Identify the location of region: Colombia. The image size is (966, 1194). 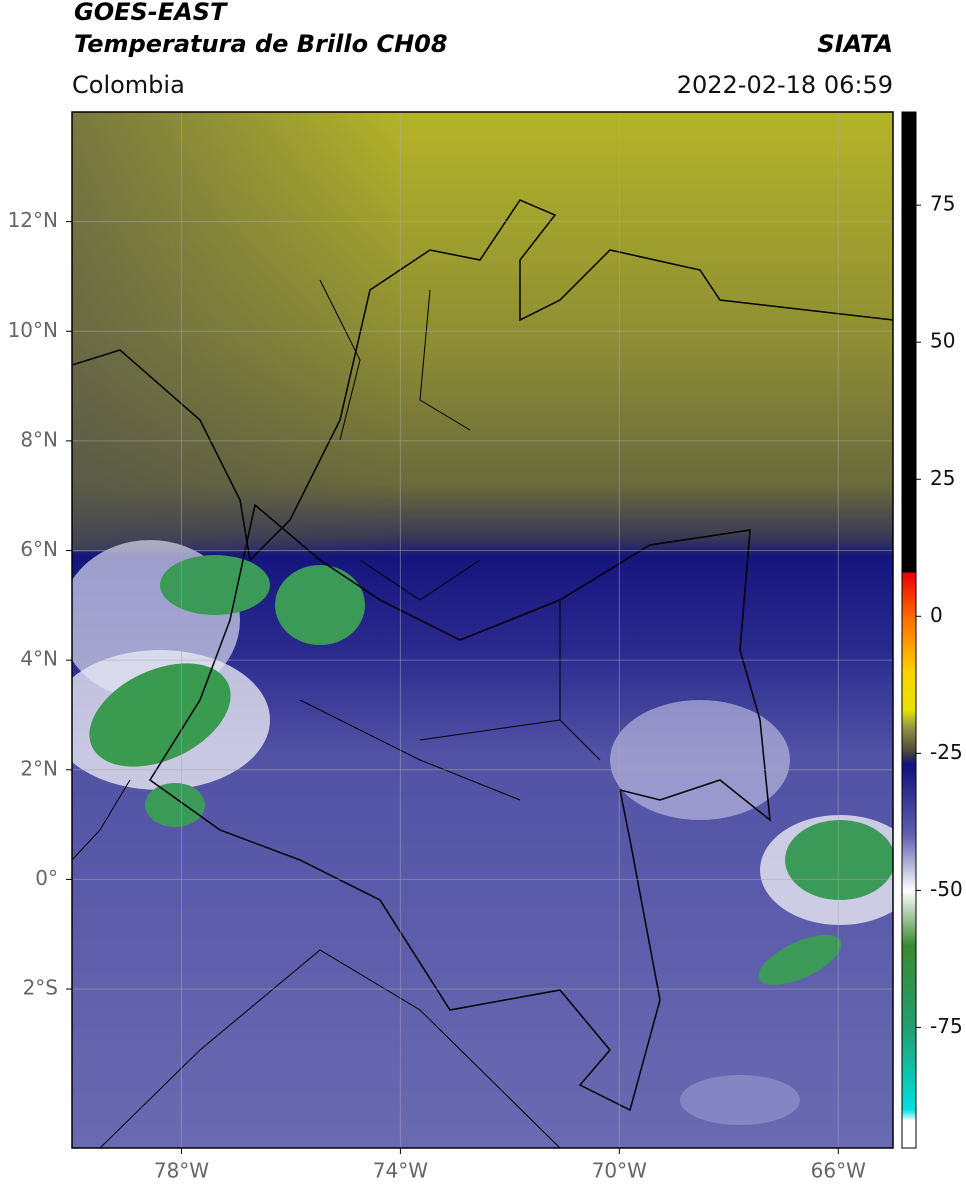
(128, 85).